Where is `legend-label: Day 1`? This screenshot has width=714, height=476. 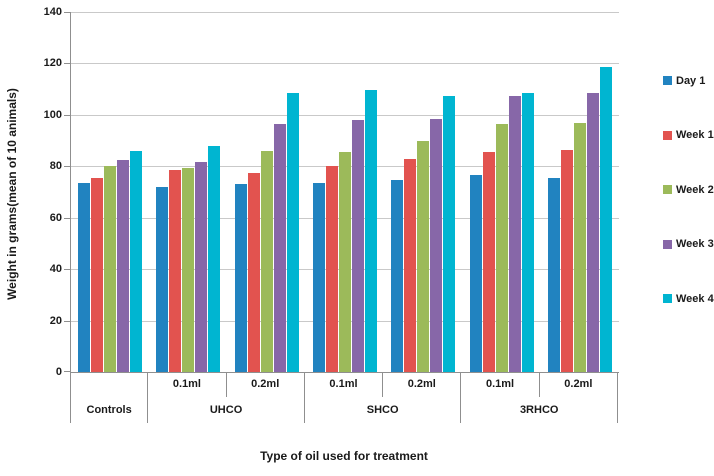
legend-label: Day 1 is located at coordinates (691, 80).